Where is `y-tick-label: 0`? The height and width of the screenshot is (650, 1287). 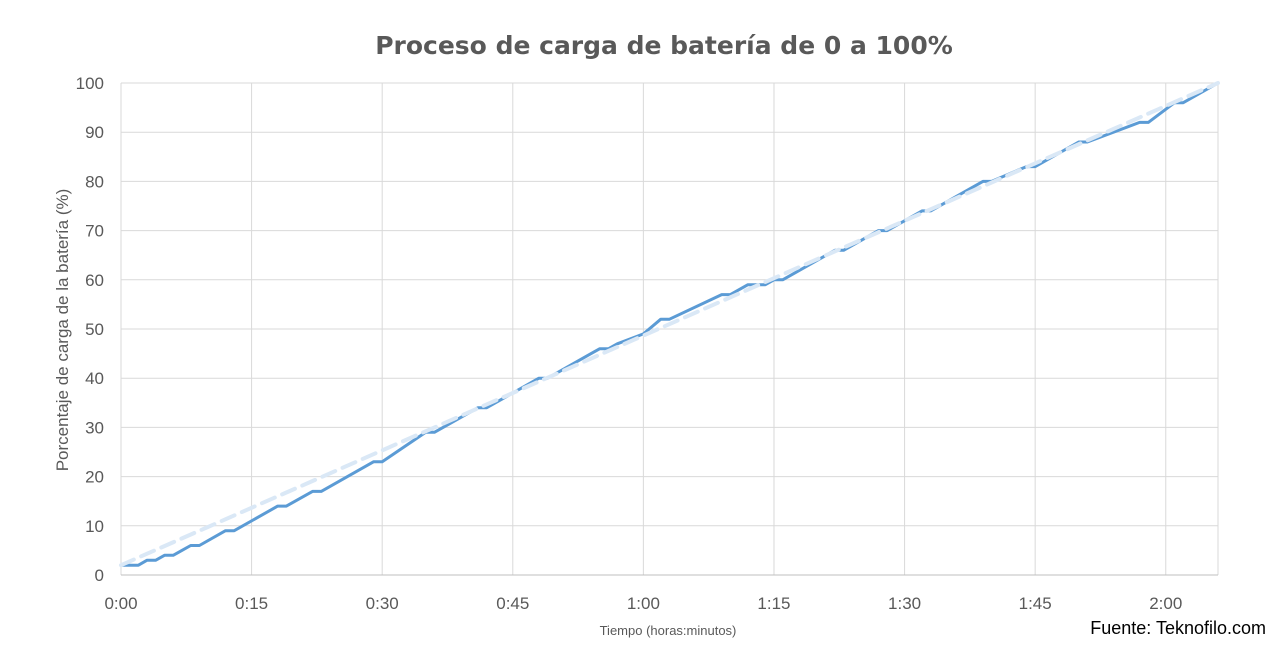 y-tick-label: 0 is located at coordinates (99, 575).